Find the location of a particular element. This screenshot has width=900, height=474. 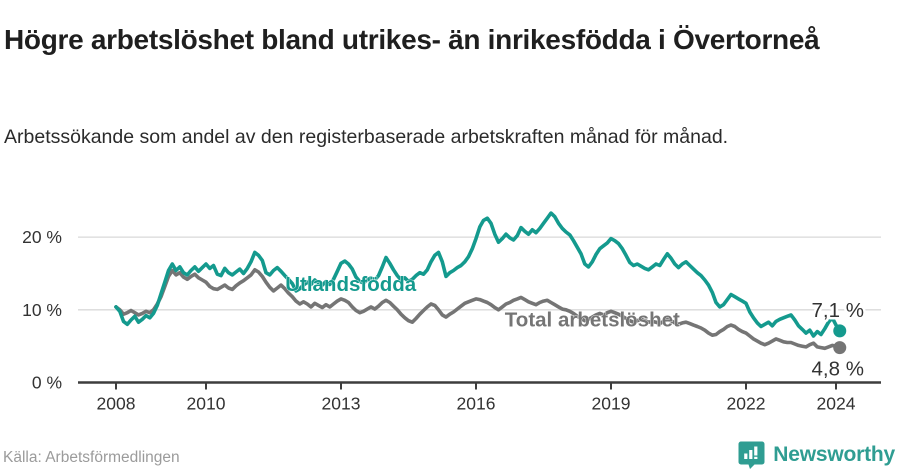

series-label-total-arbetsl-shet: Total arbetslöshet is located at coordinates (592, 320).